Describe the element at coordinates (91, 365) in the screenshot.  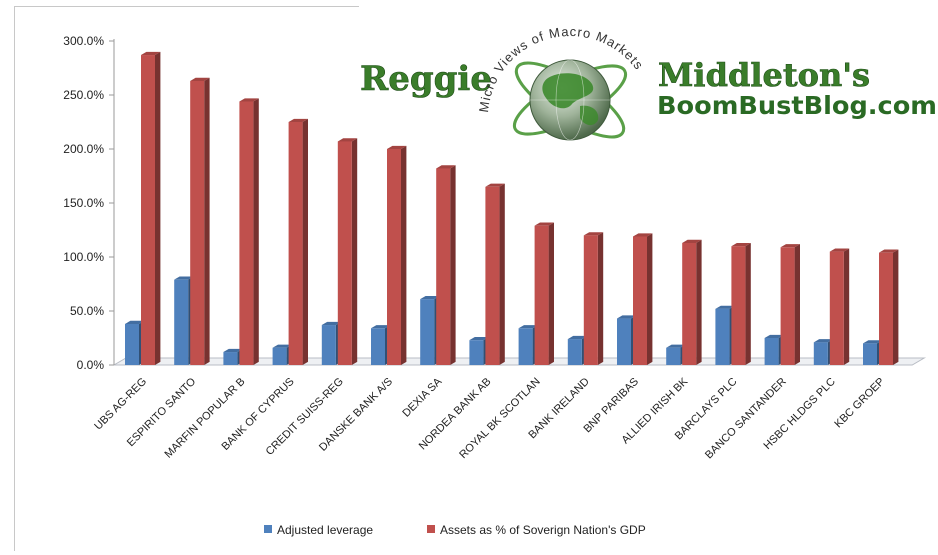
I see `y-tick-label: 0.0%` at that location.